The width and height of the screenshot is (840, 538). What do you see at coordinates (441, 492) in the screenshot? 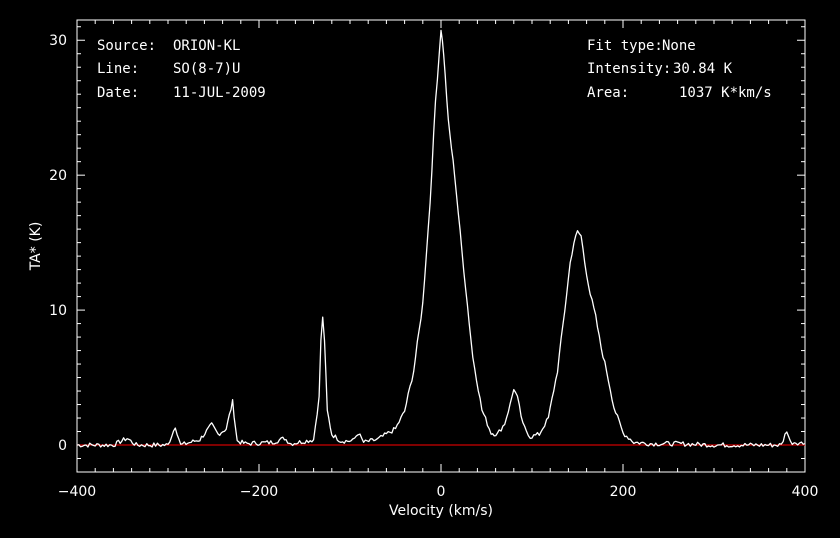
I see `x-tick-label: 0` at bounding box center [441, 492].